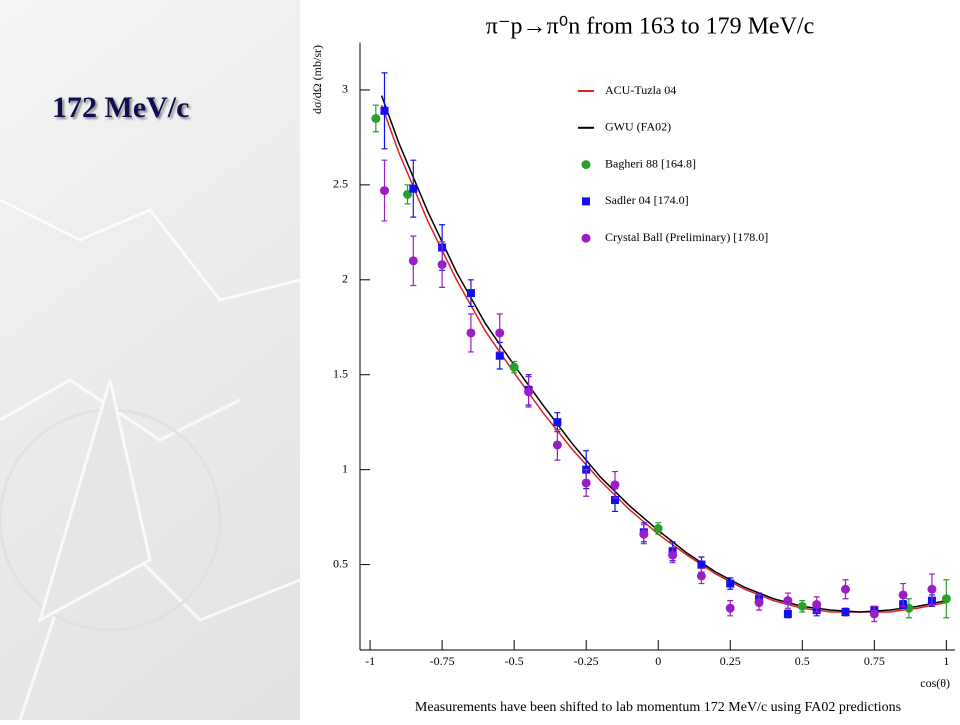  Describe the element at coordinates (638, 127) in the screenshot. I see `legend-label: GWU (FA02)` at that location.